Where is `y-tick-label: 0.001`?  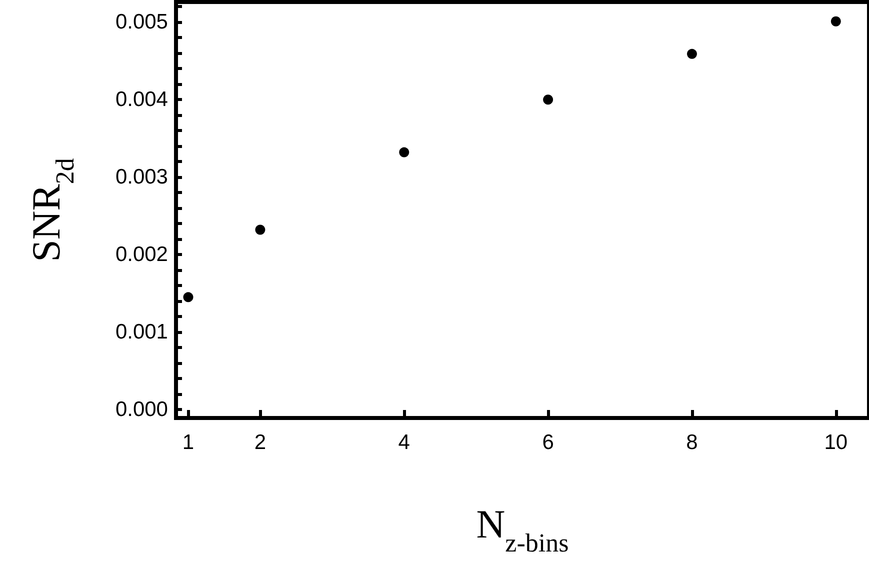
y-tick-label: 0.001 is located at coordinates (141, 332).